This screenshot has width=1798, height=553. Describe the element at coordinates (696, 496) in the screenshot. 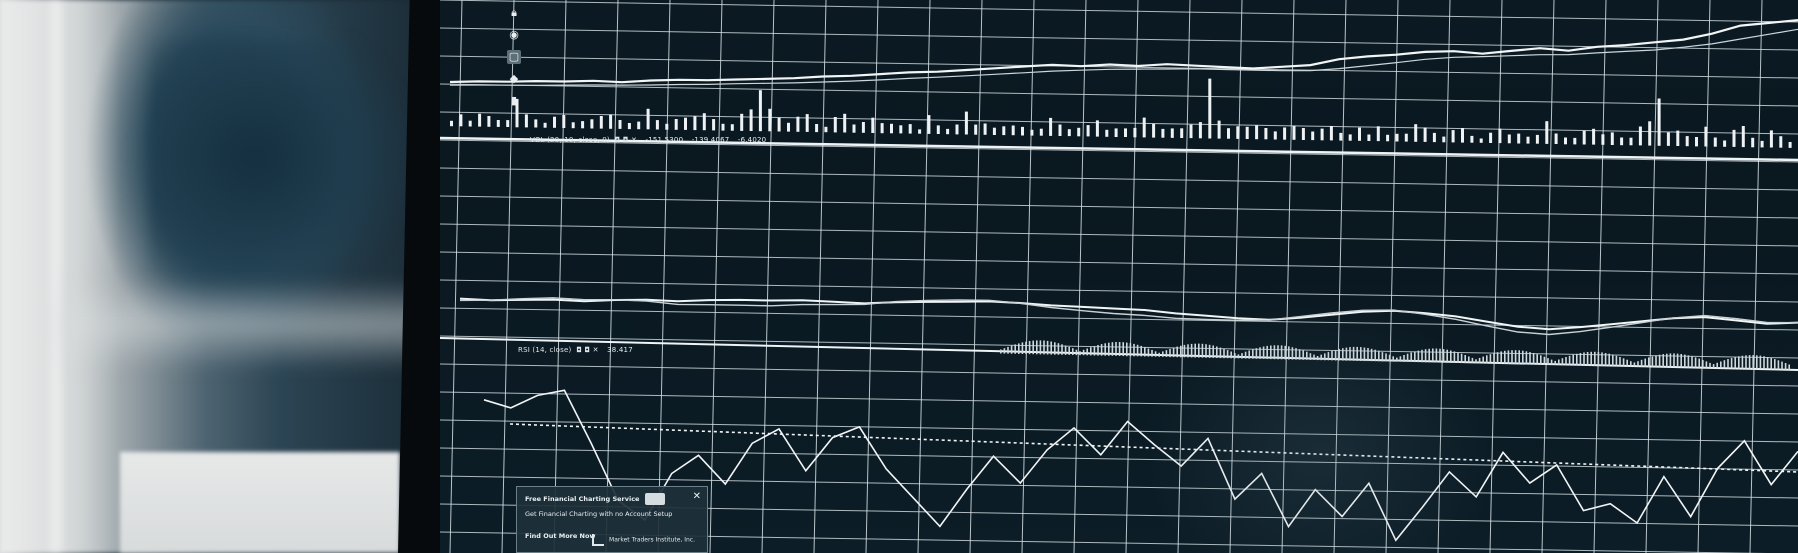

I see `close-icon: ✕` at that location.